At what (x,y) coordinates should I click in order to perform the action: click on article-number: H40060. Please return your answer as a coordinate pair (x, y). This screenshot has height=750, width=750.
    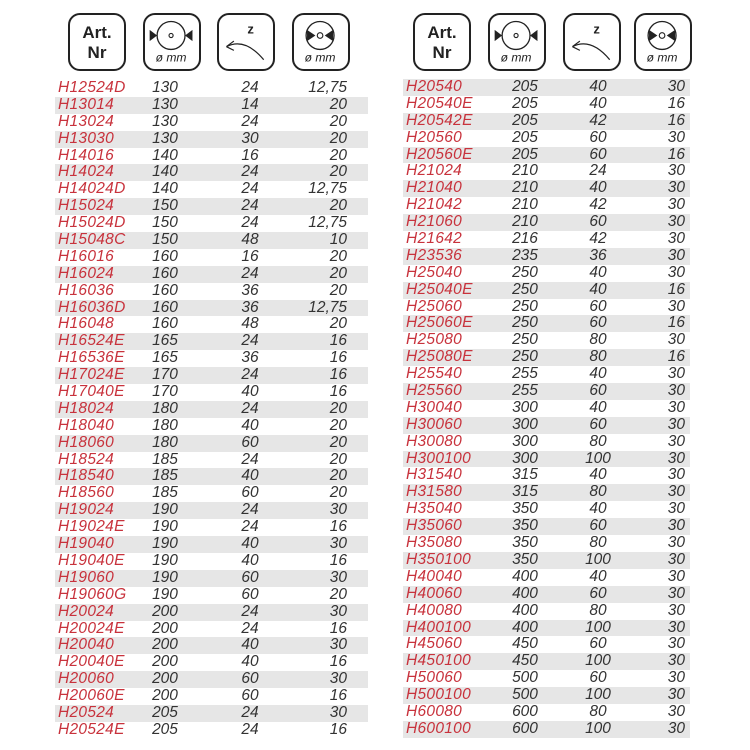
    Looking at the image, I should click on (434, 593).